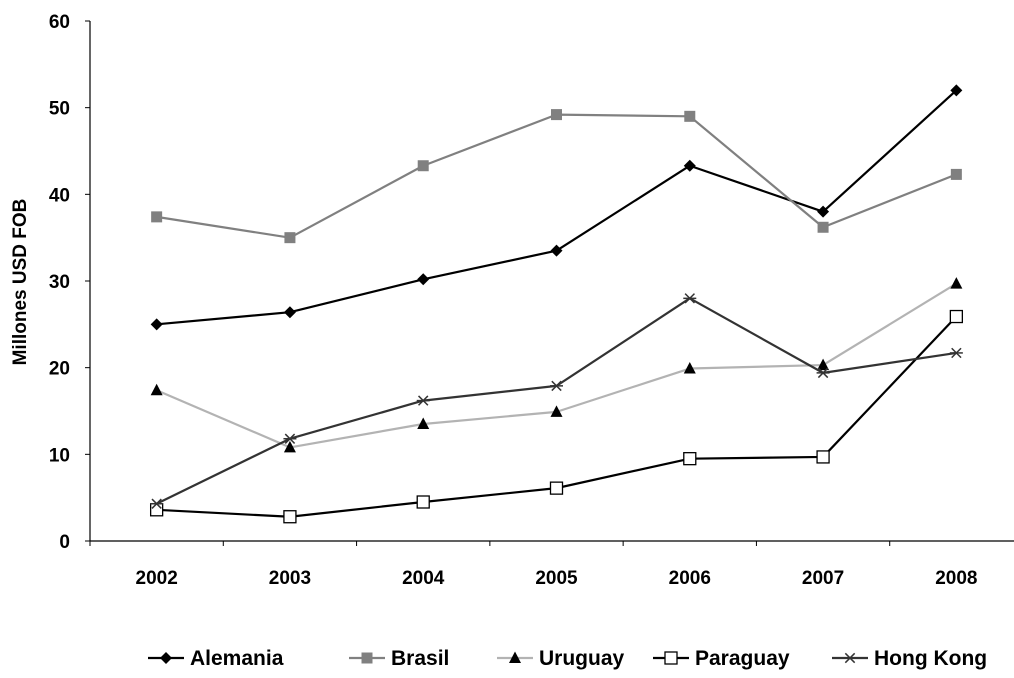 This screenshot has height=678, width=1014. What do you see at coordinates (420, 658) in the screenshot?
I see `legend-label-brasil: Brasil` at bounding box center [420, 658].